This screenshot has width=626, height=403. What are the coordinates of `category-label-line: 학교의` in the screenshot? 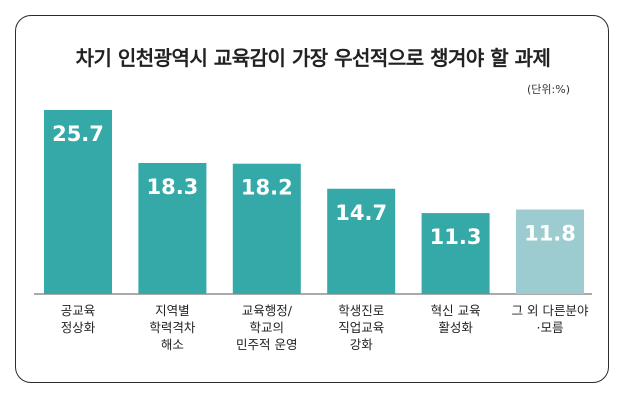 It's located at (267, 327).